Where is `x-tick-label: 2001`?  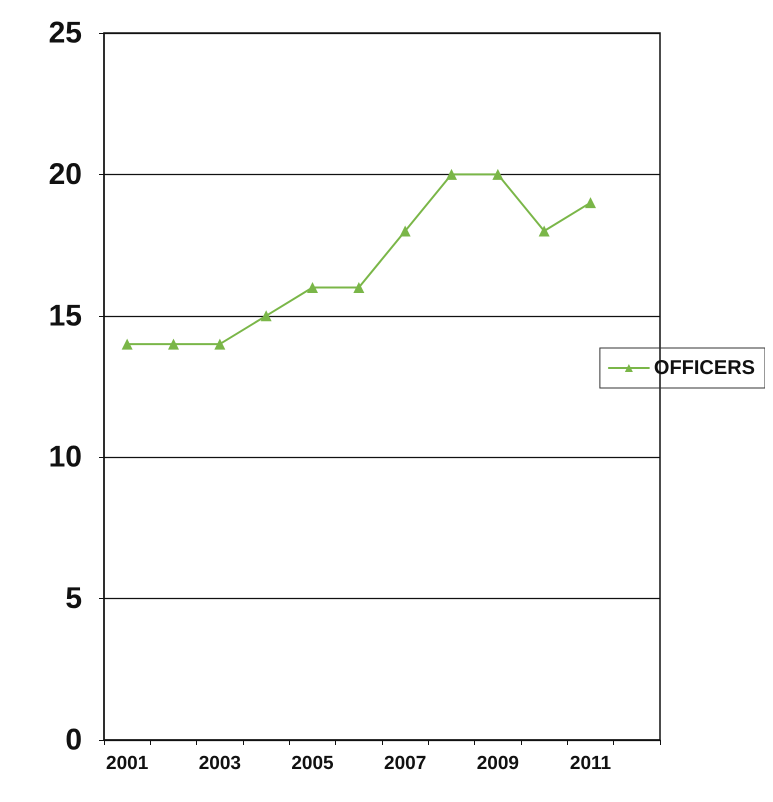
x-tick-label: 2001 is located at coordinates (127, 763).